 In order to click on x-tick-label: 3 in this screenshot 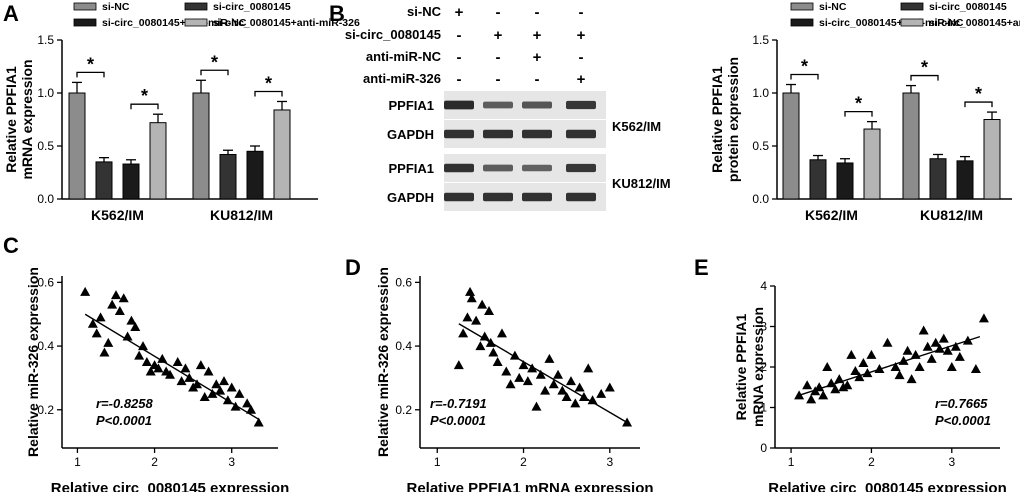, I will do `click(231, 462)`.